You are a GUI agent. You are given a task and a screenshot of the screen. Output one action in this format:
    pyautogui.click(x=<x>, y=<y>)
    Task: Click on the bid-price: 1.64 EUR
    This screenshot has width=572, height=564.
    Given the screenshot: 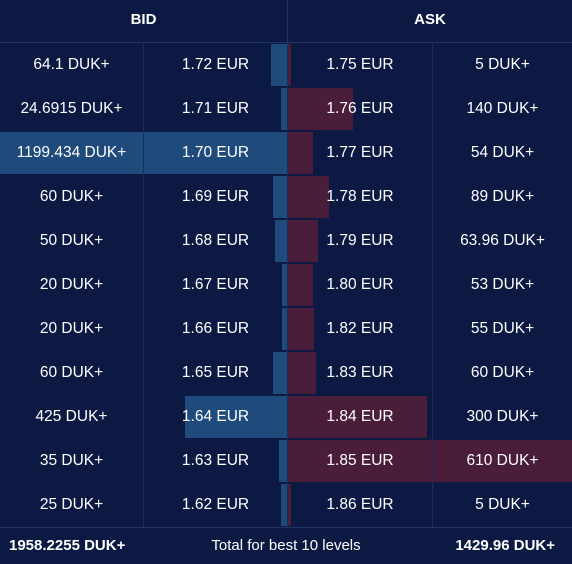 What is the action you would take?
    pyautogui.click(x=215, y=416)
    